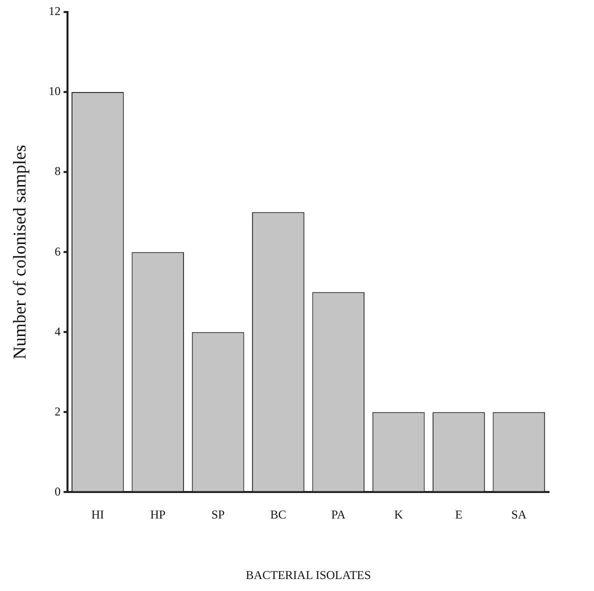  I want to click on y-tick-label: 0, so click(57, 491).